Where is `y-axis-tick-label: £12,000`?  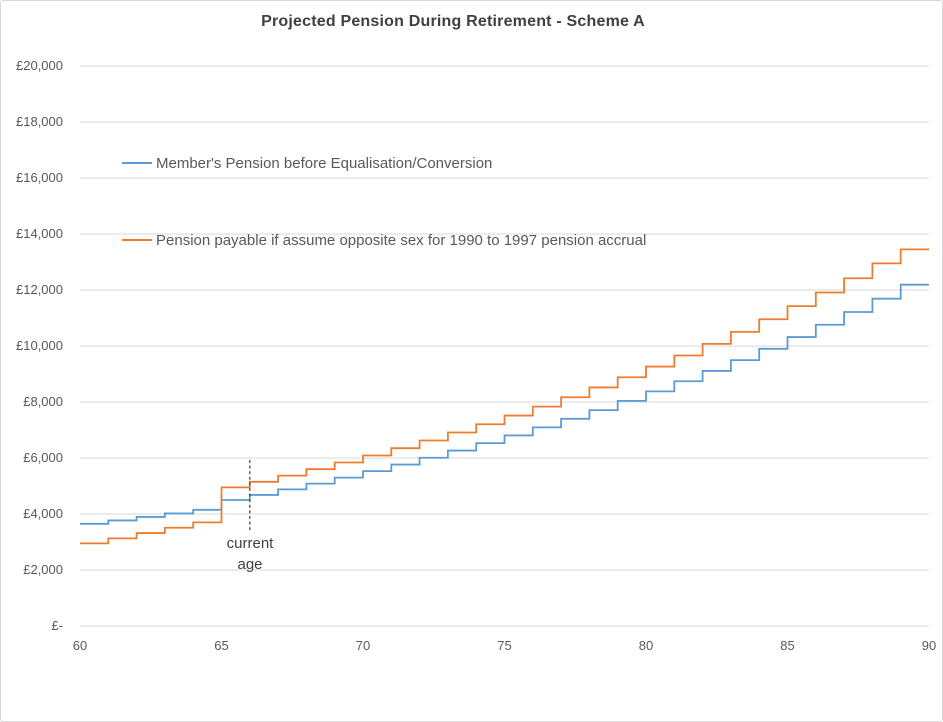 y-axis-tick-label: £12,000 is located at coordinates (39, 289).